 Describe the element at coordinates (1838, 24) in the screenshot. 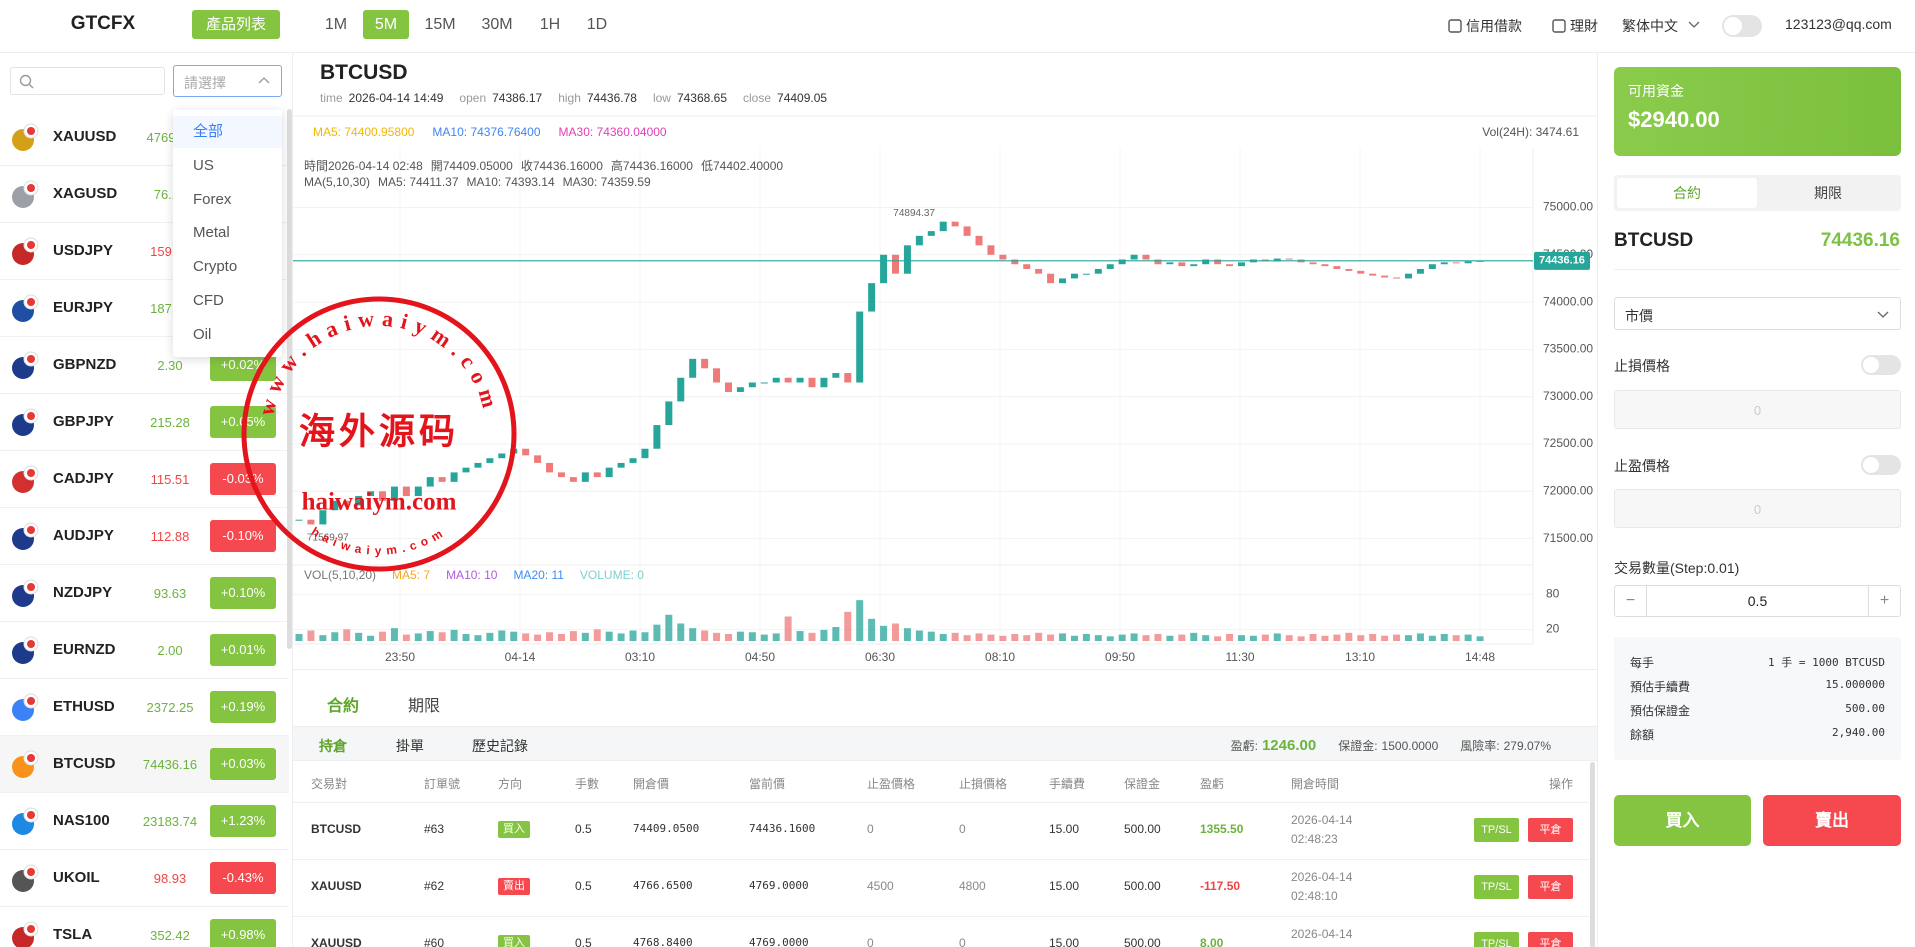

I see `user-email: 123123@qq.com` at that location.